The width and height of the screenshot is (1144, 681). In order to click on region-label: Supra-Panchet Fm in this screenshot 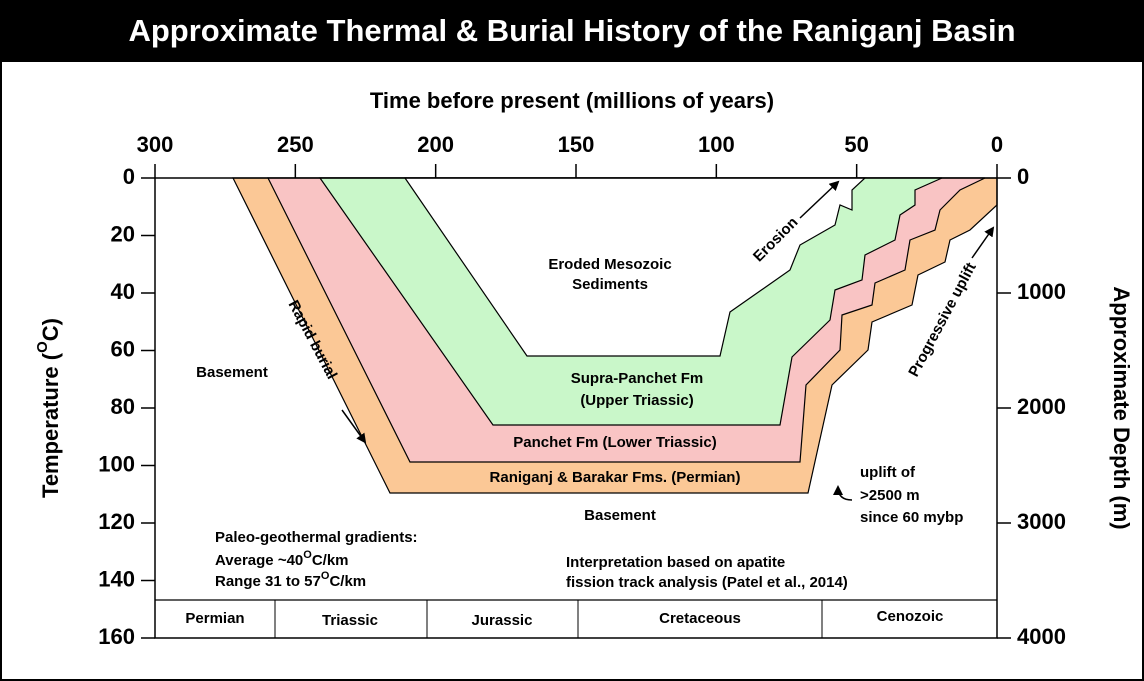, I will do `click(637, 378)`.